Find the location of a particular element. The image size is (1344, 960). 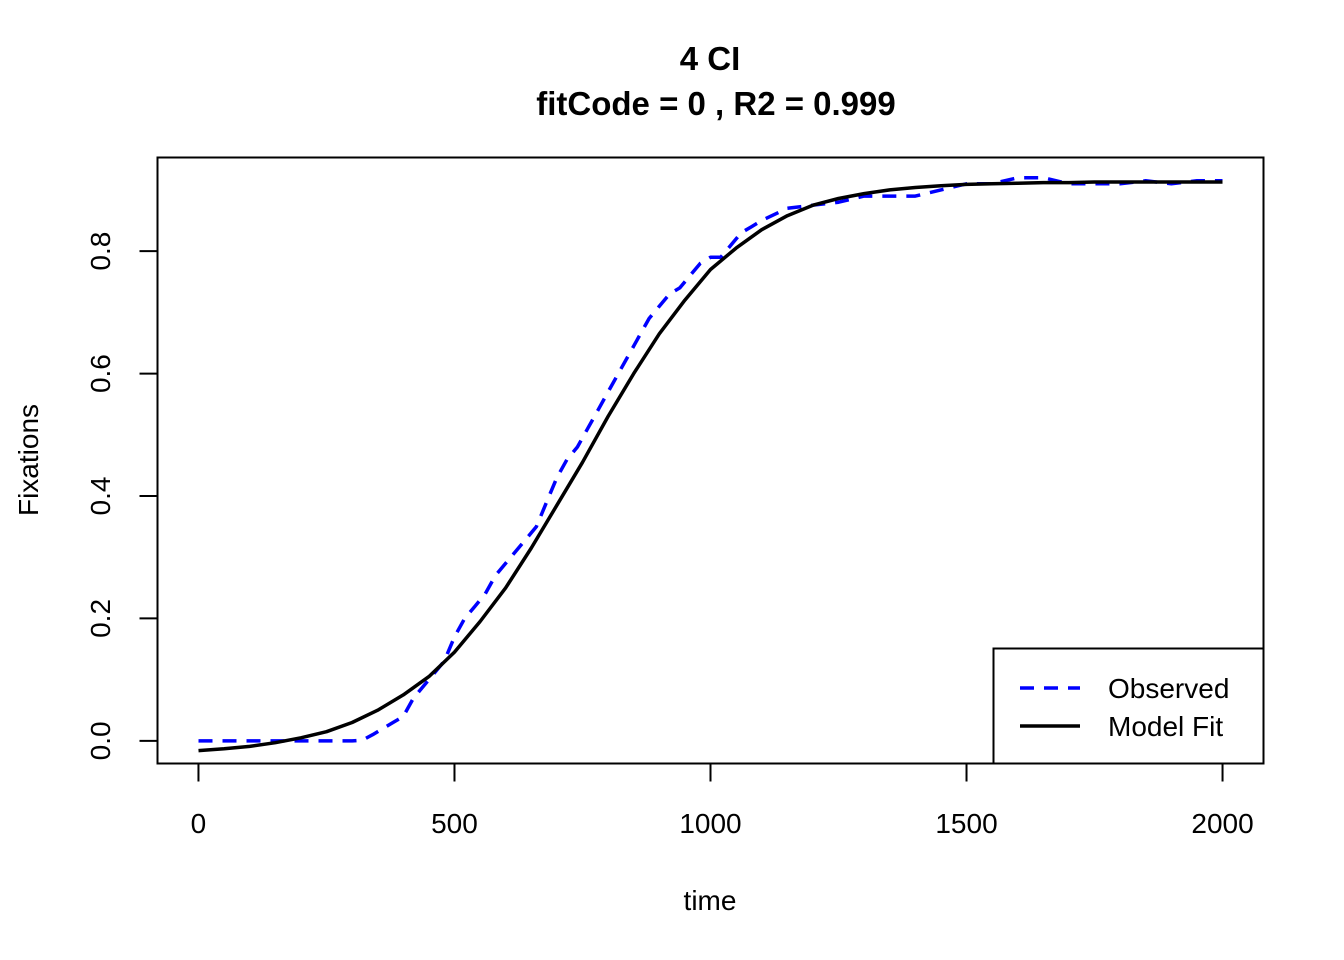

legend-box is located at coordinates (1128, 706).